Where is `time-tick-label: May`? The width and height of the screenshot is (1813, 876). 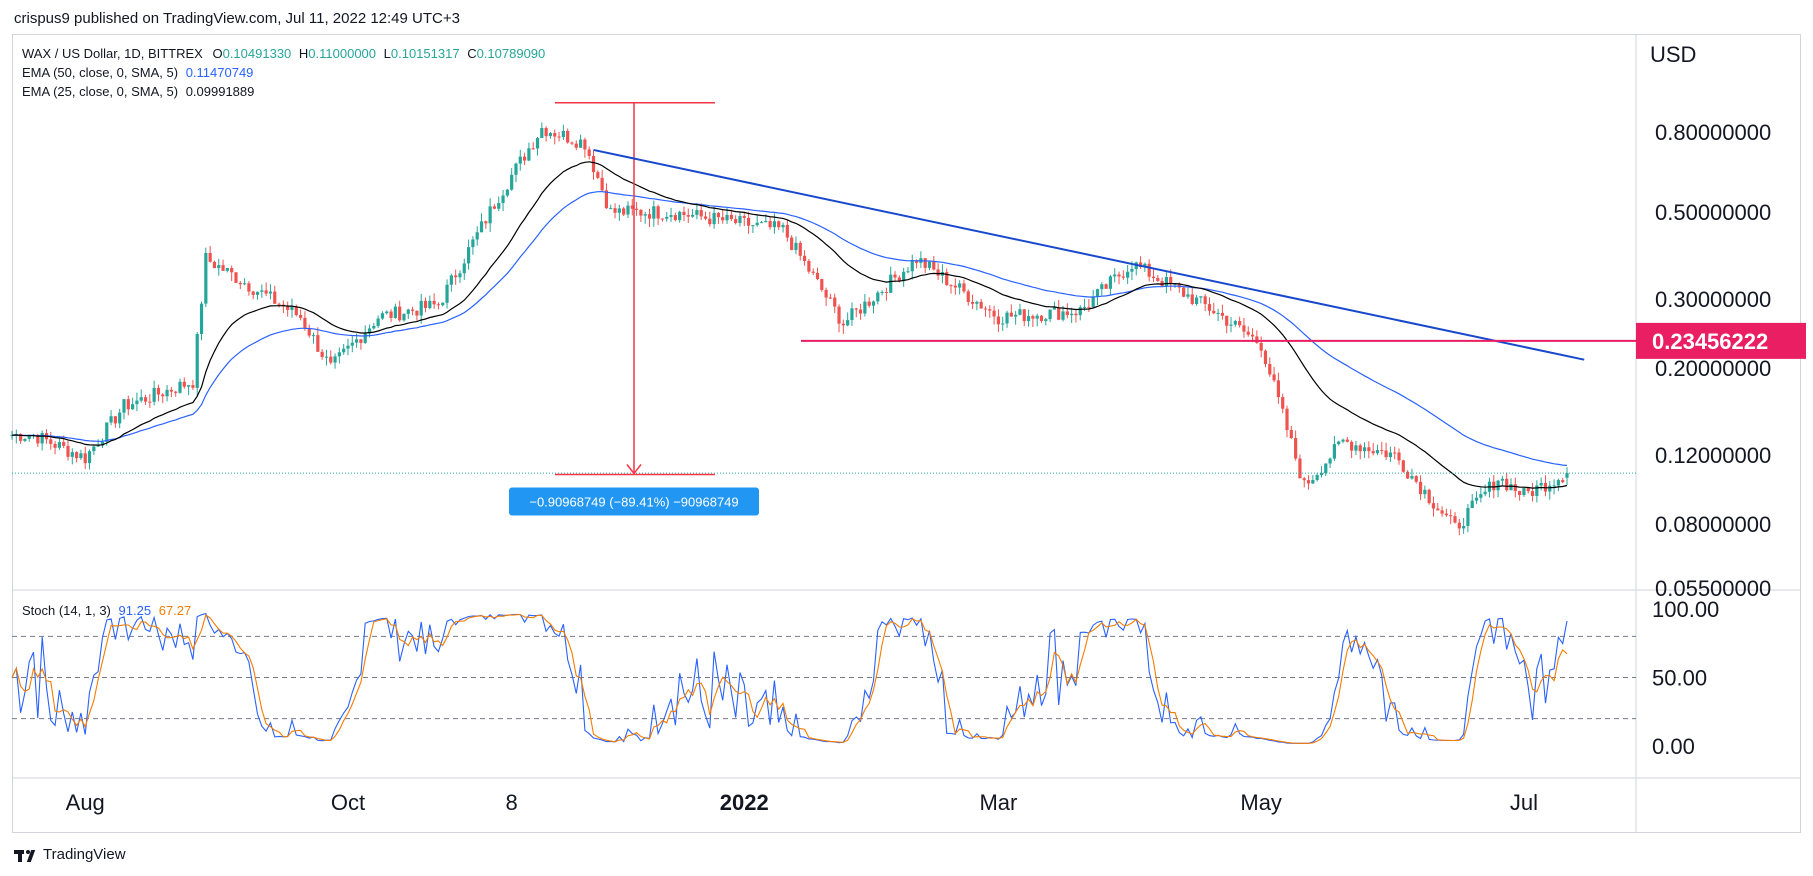 time-tick-label: May is located at coordinates (1261, 802).